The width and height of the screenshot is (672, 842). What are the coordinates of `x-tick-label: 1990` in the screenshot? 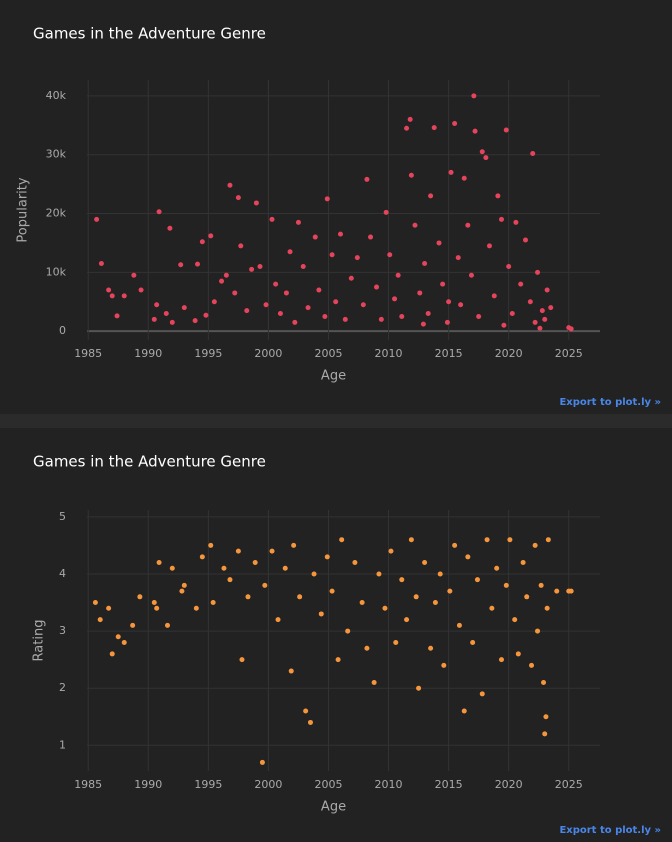 It's located at (148, 784).